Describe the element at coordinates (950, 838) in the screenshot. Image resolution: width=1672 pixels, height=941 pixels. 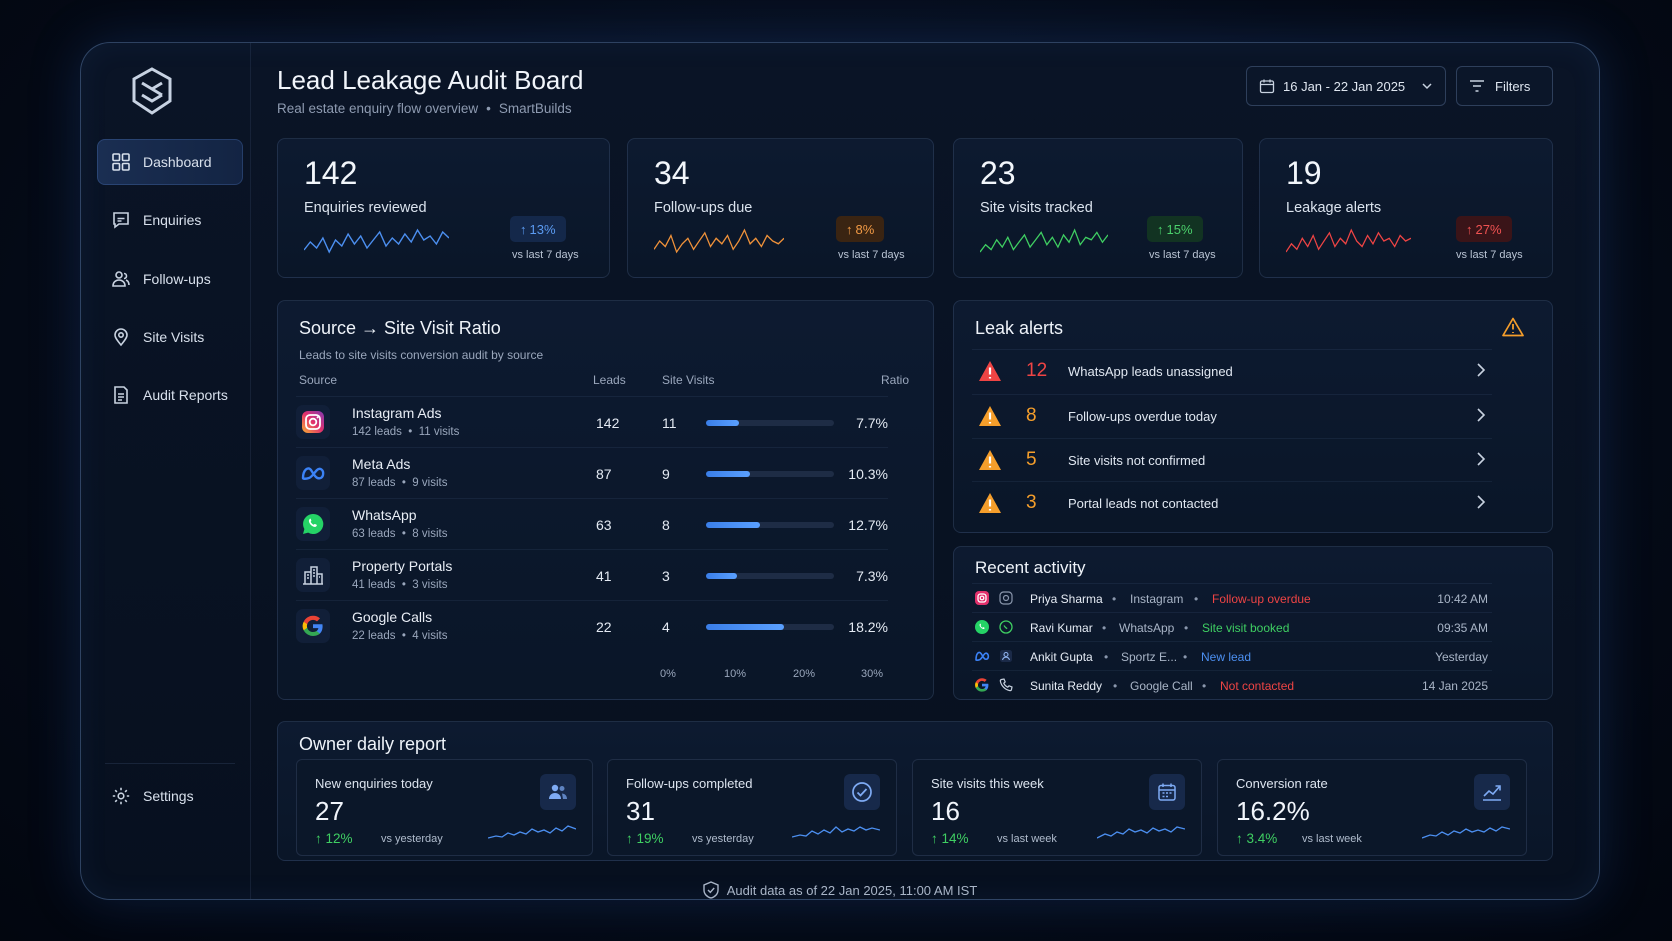
I see `report-delta: ↑ 14%` at that location.